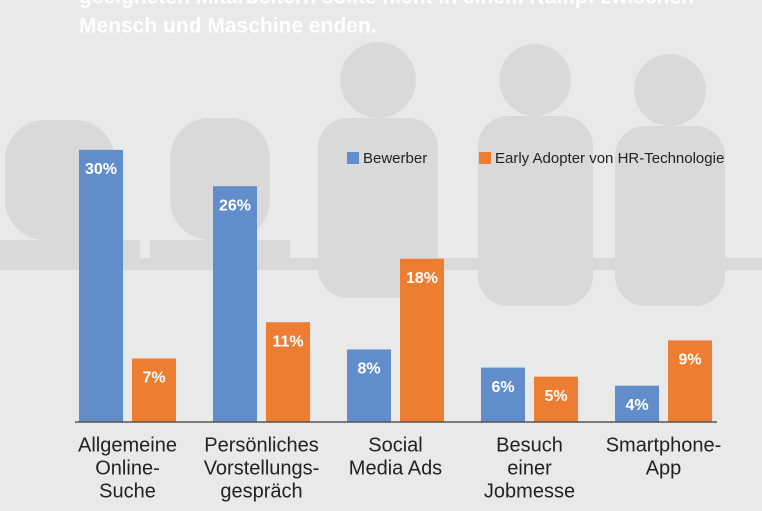 The width and height of the screenshot is (762, 511). Describe the element at coordinates (287, 341) in the screenshot. I see `value-label: 11%` at that location.